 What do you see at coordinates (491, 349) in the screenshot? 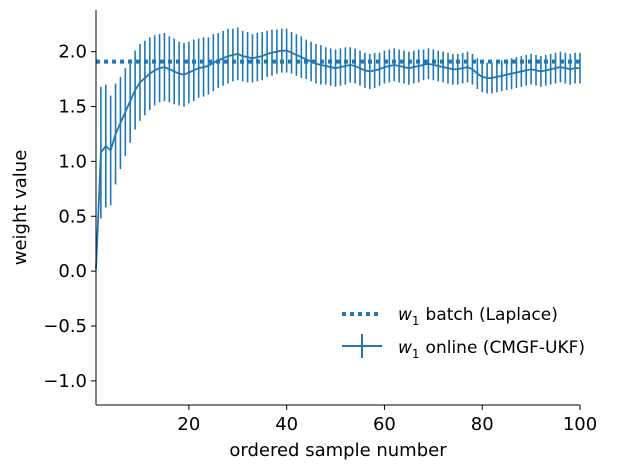
I see `legend-online-label: w1 online (CMGF-UKF)` at bounding box center [491, 349].